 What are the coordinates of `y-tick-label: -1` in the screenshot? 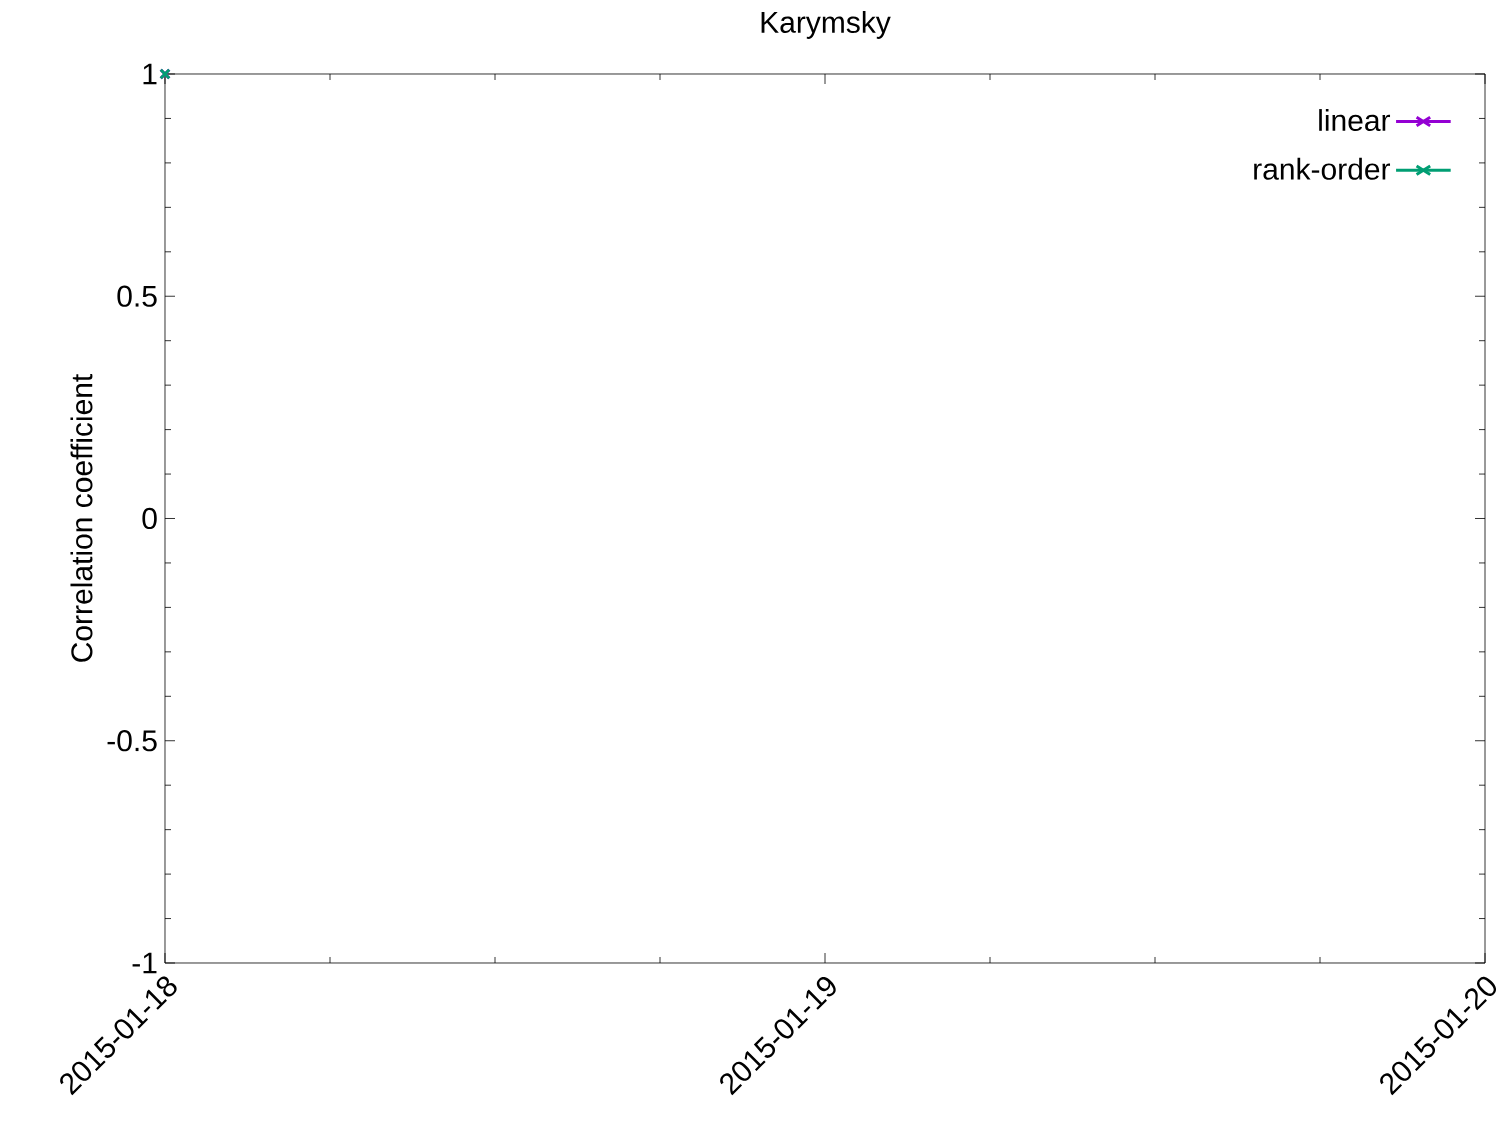 It's located at (144, 963).